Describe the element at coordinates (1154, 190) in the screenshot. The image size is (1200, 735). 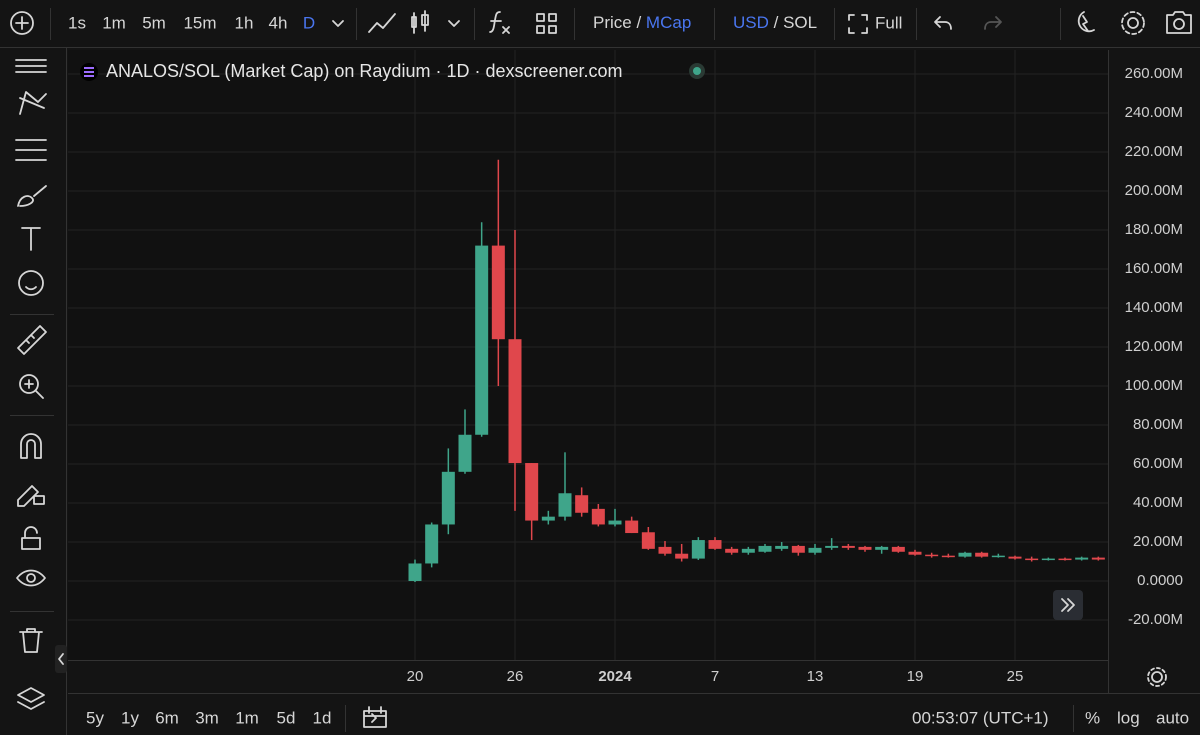
I see `y-tick-label: 200.00M` at that location.